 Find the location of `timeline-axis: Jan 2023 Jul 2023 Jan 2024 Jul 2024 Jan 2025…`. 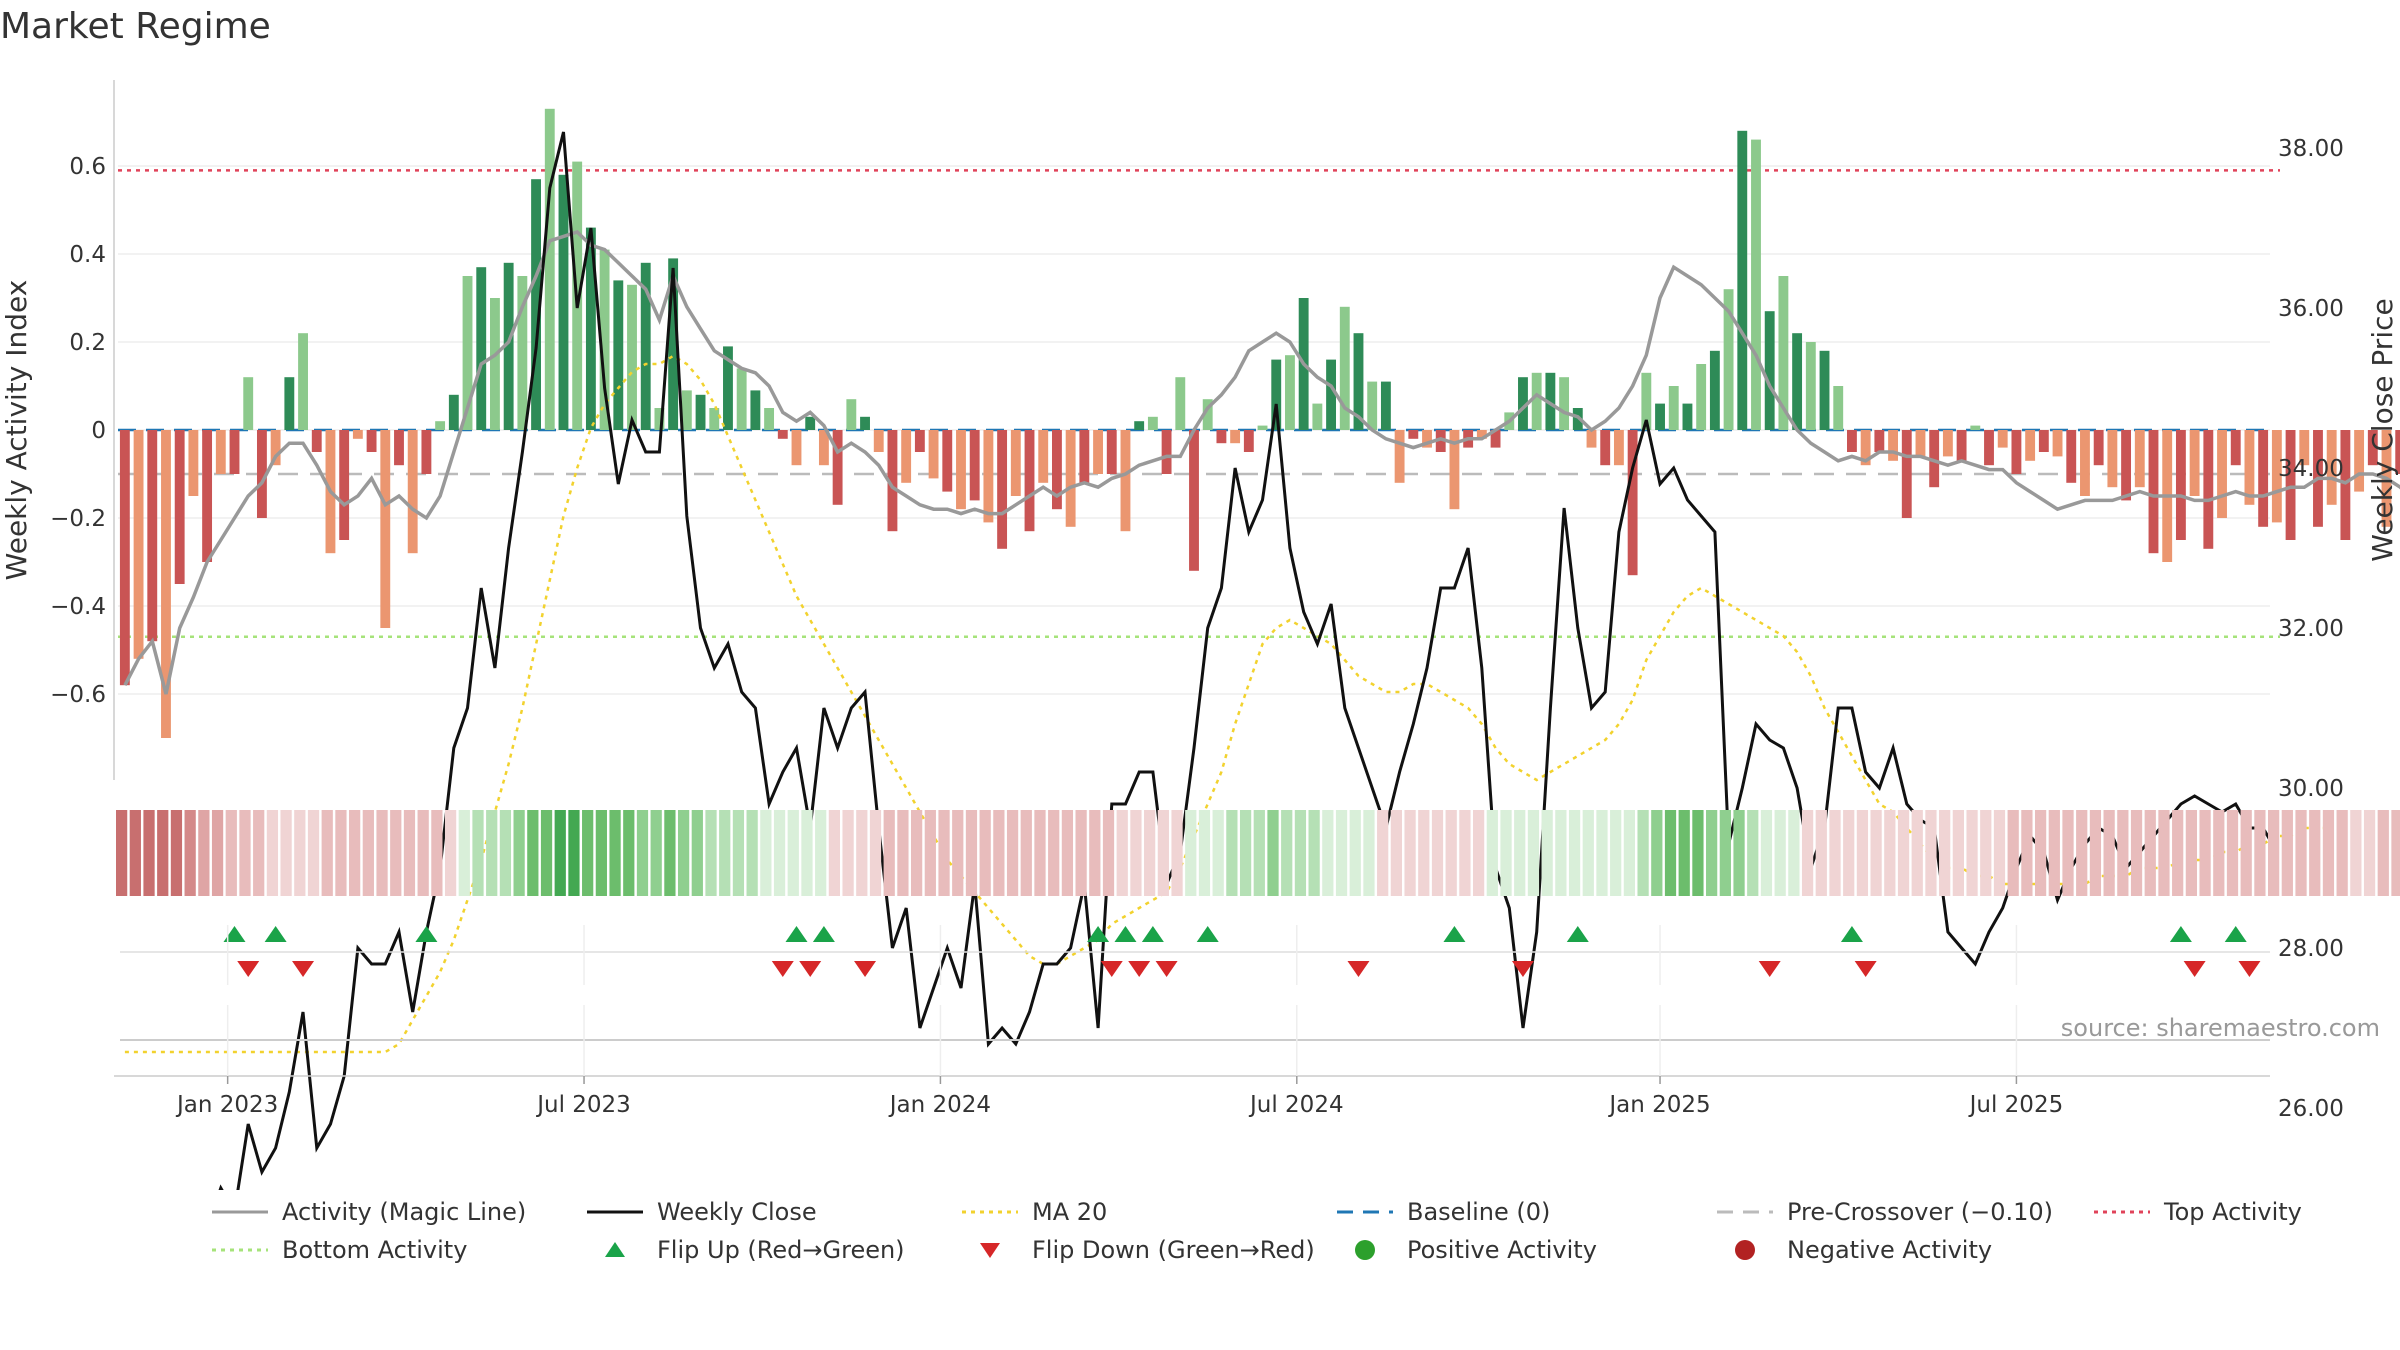

timeline-axis: Jan 2023 Jul 2023 Jan 2024 Jul 2024 Jan 2025… is located at coordinates (1192, 1021).